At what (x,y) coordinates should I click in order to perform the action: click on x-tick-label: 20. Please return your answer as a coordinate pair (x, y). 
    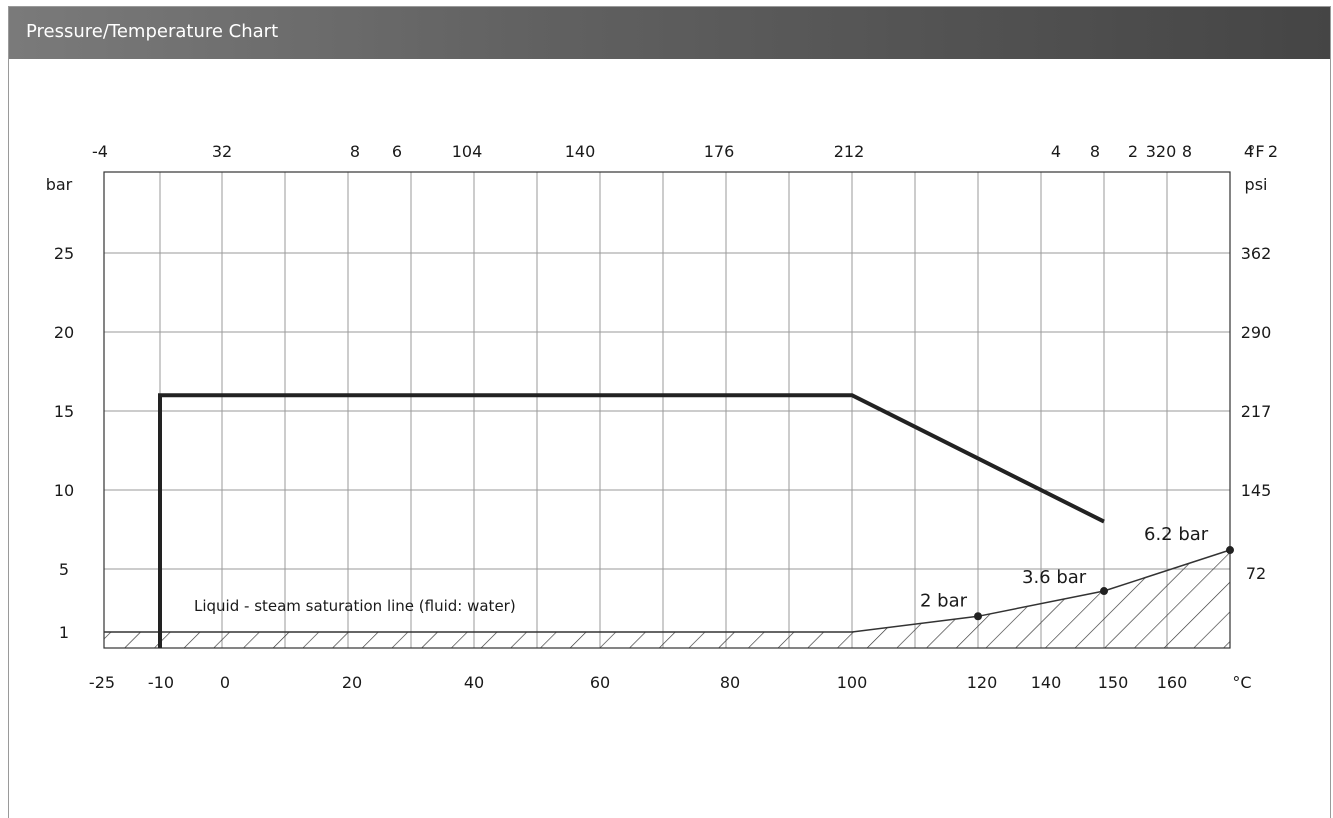
    Looking at the image, I should click on (352, 682).